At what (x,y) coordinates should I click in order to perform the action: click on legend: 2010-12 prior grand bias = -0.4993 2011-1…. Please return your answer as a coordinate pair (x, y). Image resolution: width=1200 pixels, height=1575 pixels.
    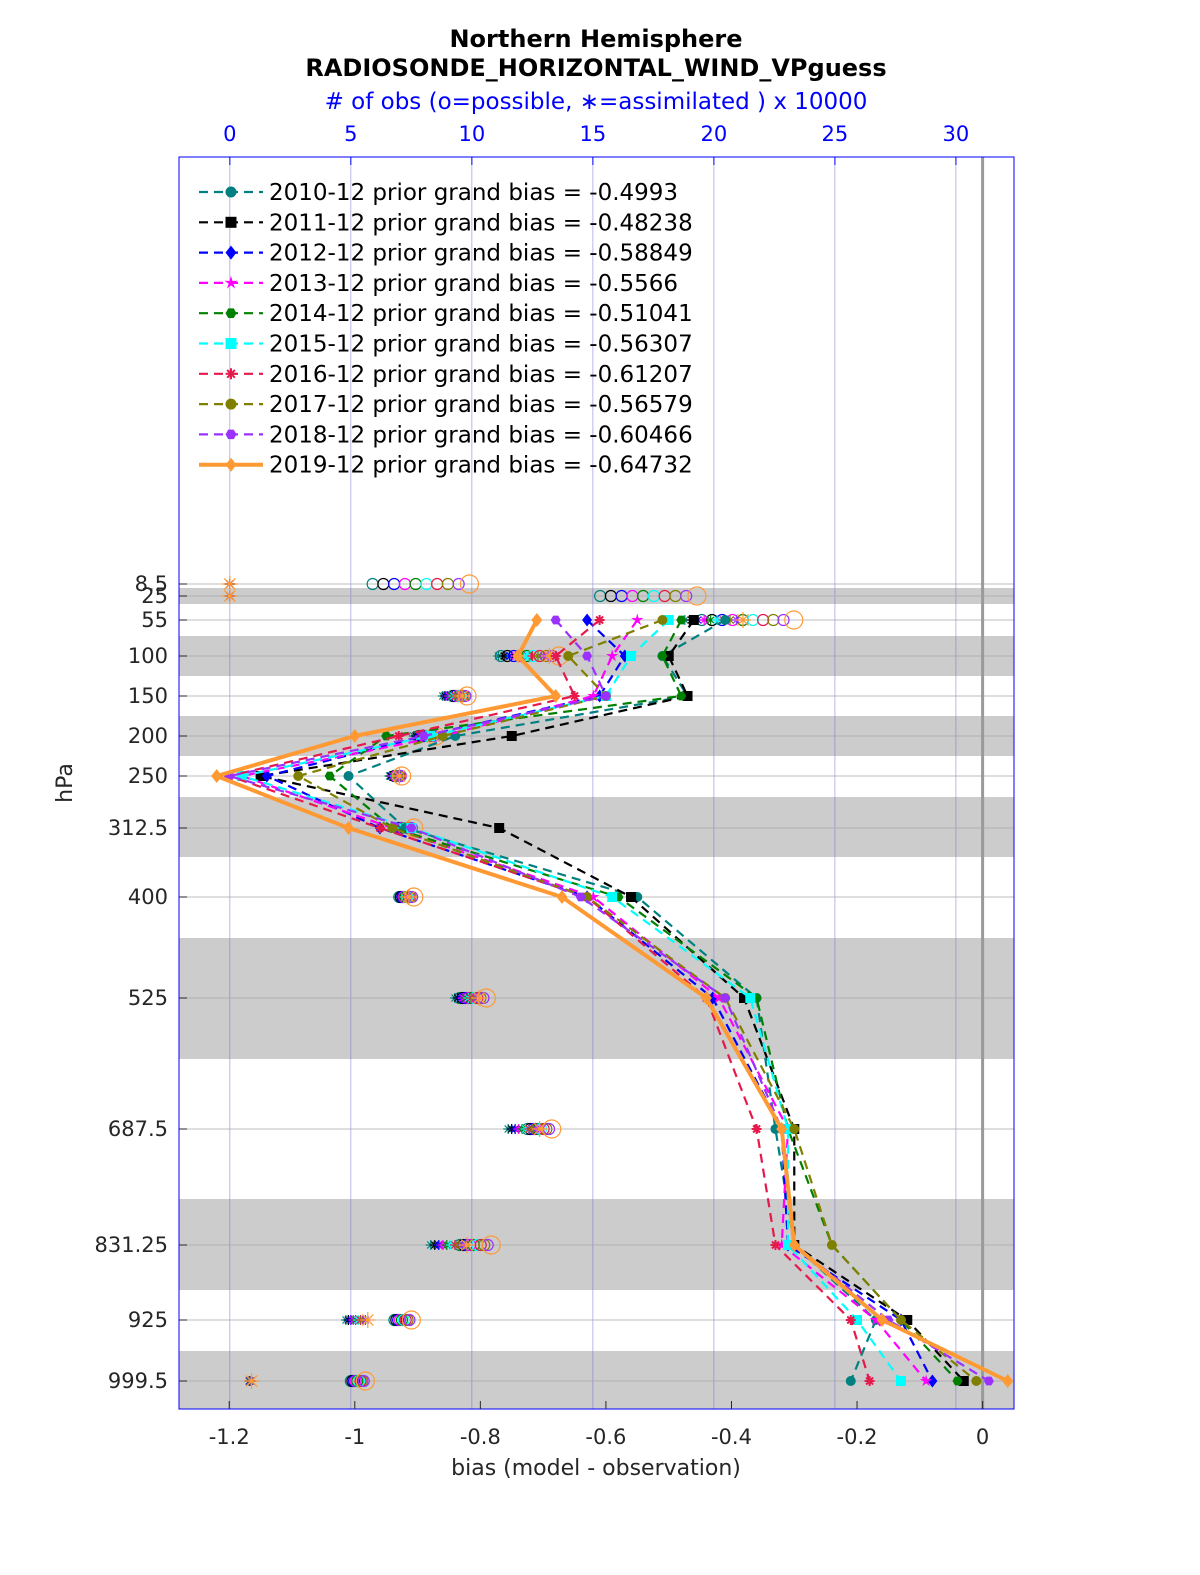
    Looking at the image, I should click on (446, 329).